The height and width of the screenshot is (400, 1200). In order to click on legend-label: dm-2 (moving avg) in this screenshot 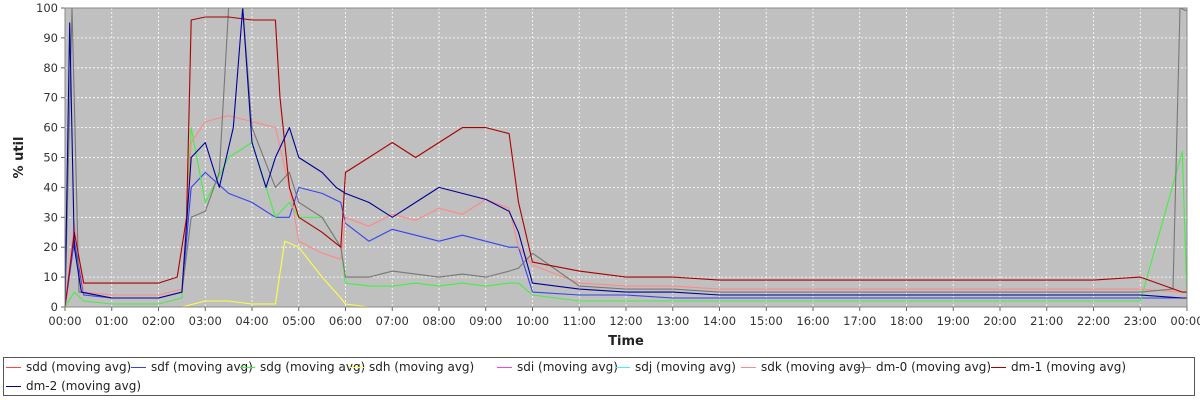, I will do `click(84, 386)`.